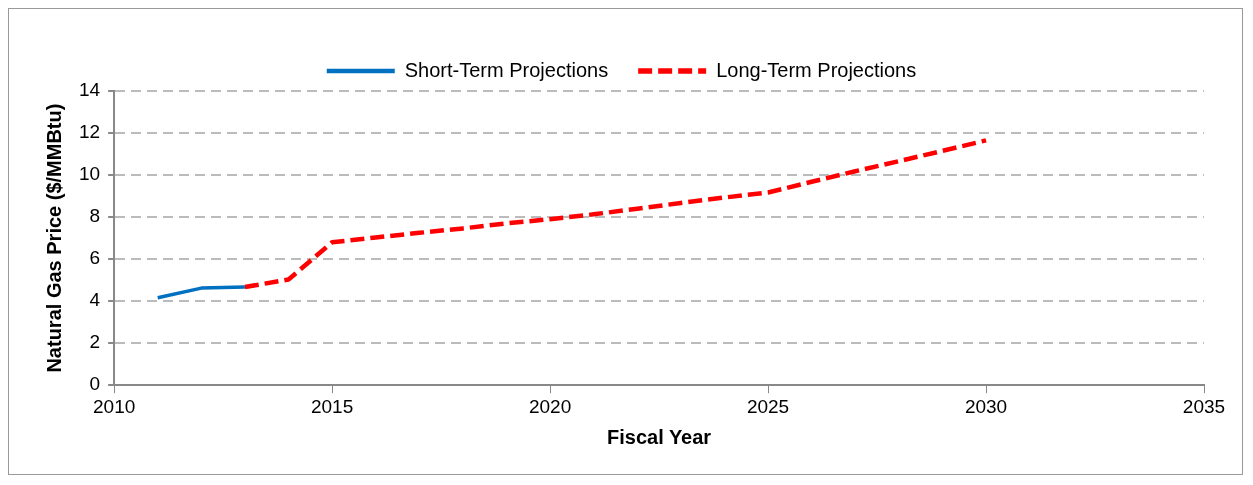 This screenshot has height=485, width=1253. What do you see at coordinates (986, 406) in the screenshot?
I see `x-tick-label: 2030` at bounding box center [986, 406].